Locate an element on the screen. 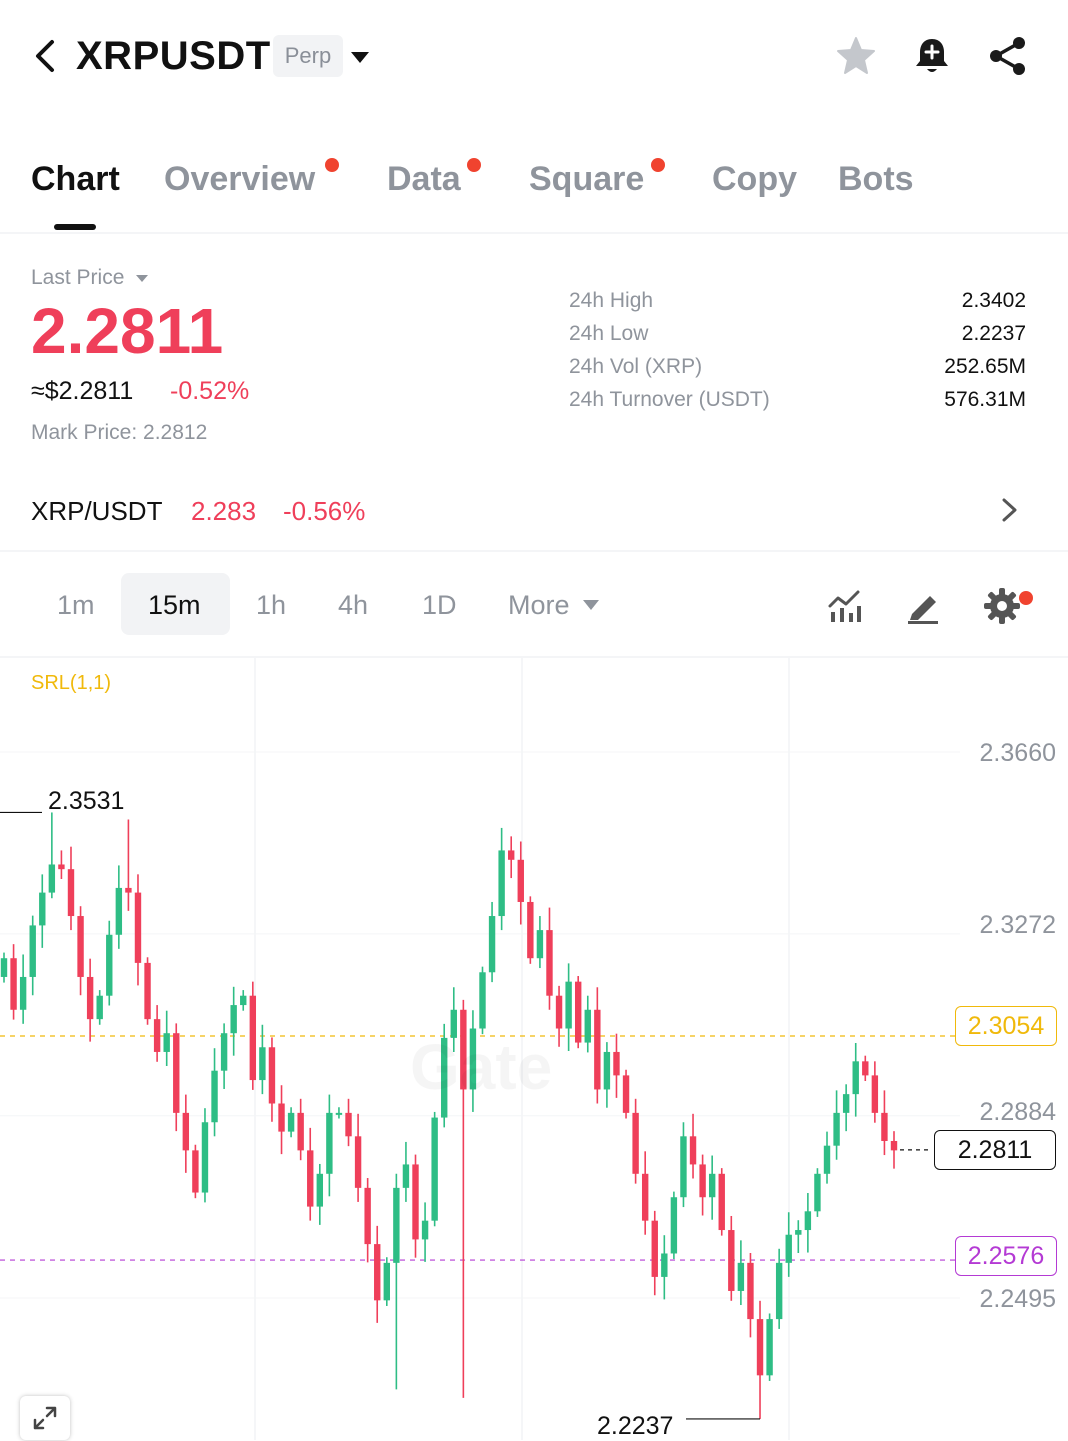 The width and height of the screenshot is (1068, 1441). spot-price: 2.283 is located at coordinates (224, 511).